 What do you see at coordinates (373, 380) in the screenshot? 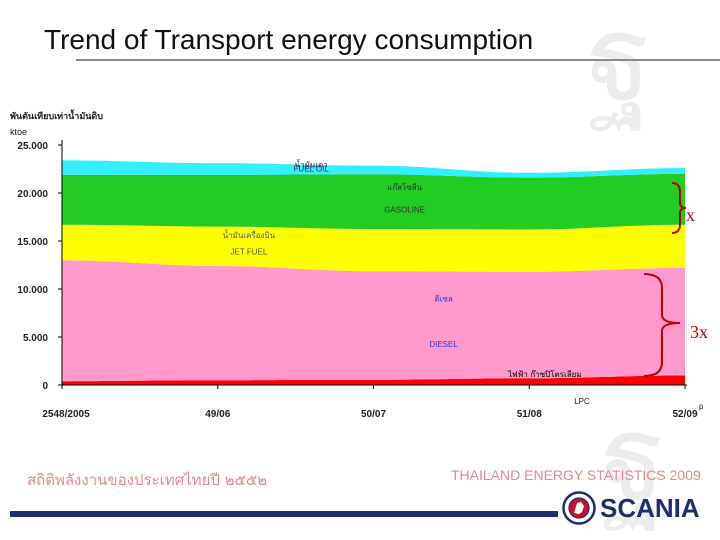
I see `area-lpg-electricity` at bounding box center [373, 380].